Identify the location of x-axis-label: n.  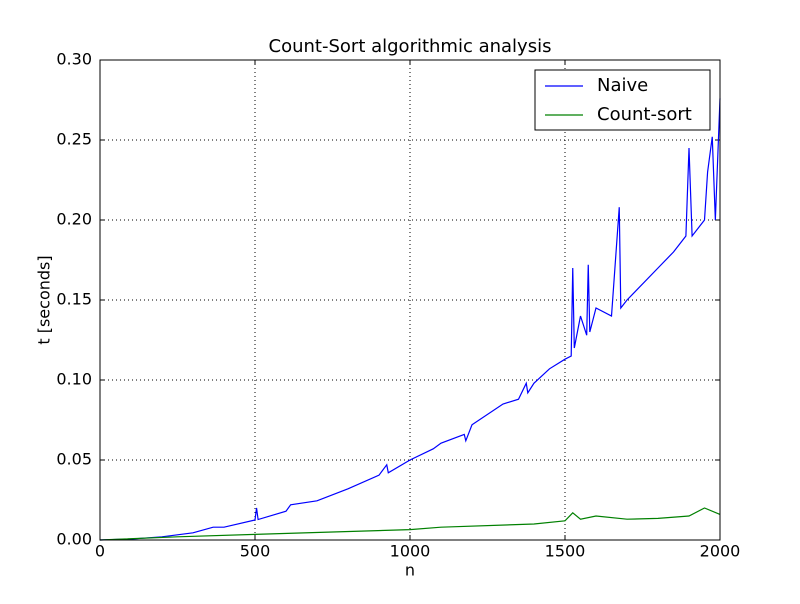
(410, 570).